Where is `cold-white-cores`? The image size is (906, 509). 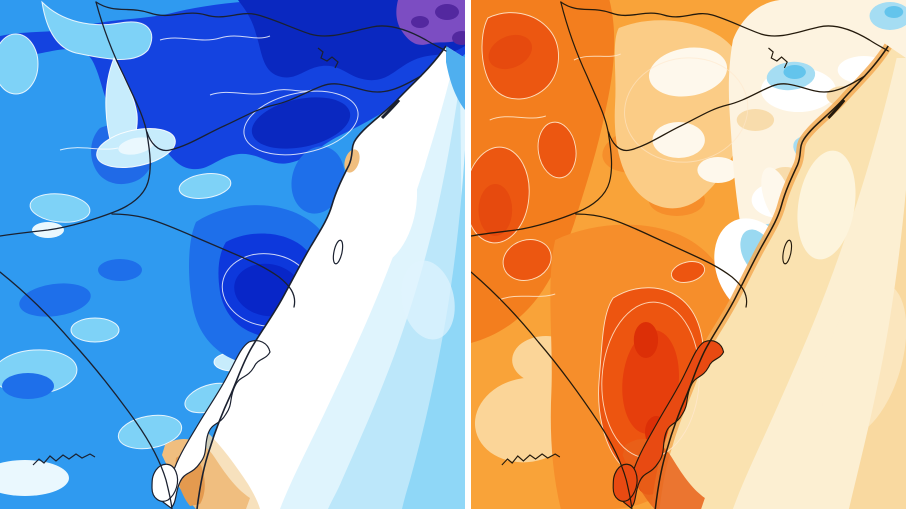 cold-white-cores is located at coordinates (77, 316).